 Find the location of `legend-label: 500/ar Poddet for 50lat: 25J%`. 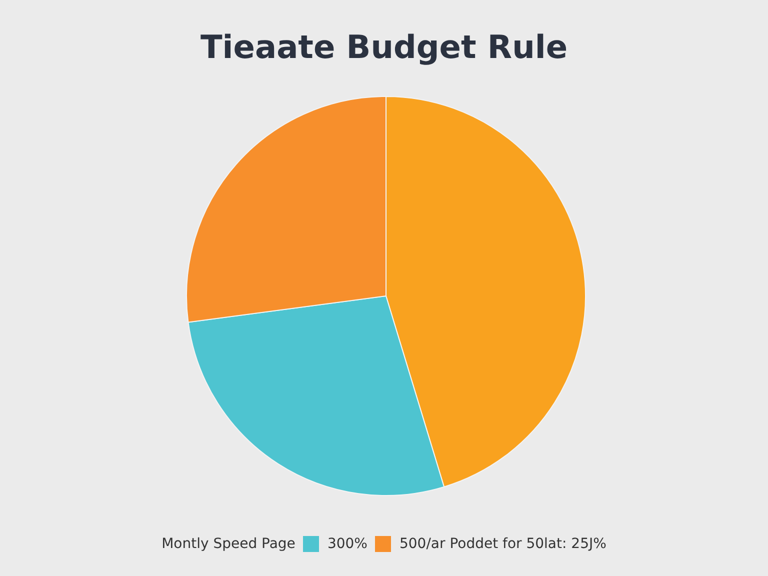

legend-label: 500/ar Poddet for 50lat: 25J% is located at coordinates (502, 544).